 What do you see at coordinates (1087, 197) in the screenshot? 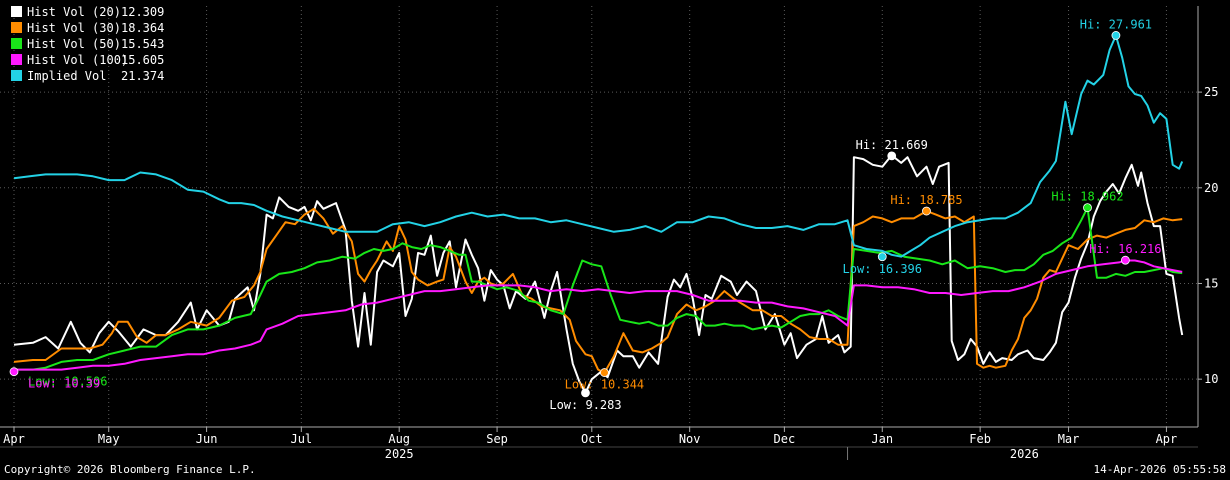
I see `annotation-label: Hi: 18.962` at bounding box center [1087, 197].